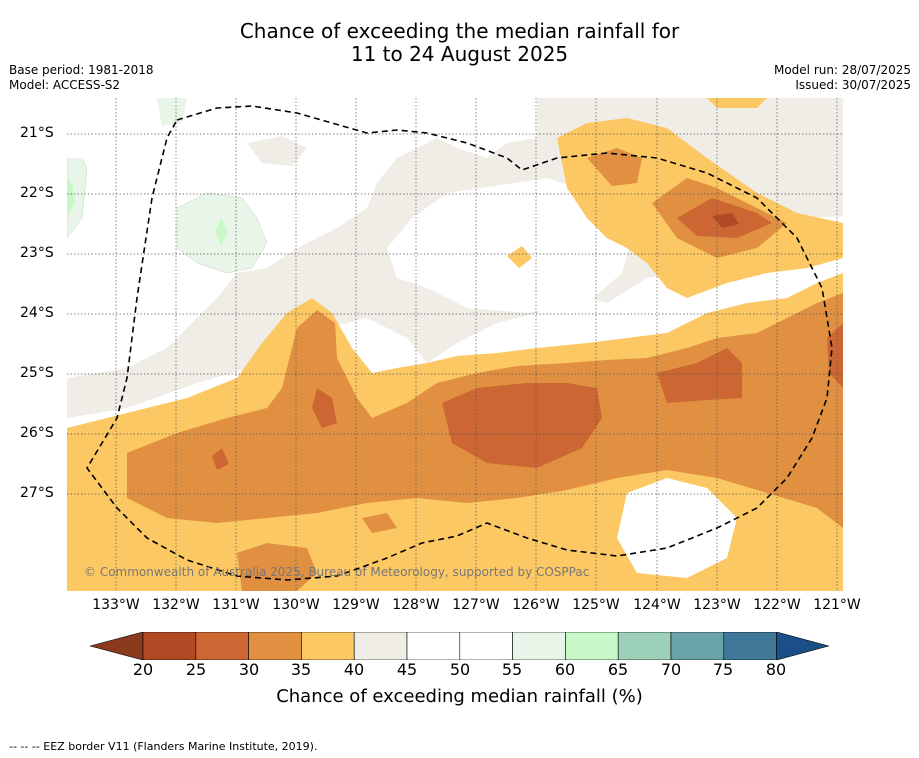 This screenshot has height=758, width=919. What do you see at coordinates (853, 85) in the screenshot?
I see `issued-text: Issued: 30/07/2025` at bounding box center [853, 85].